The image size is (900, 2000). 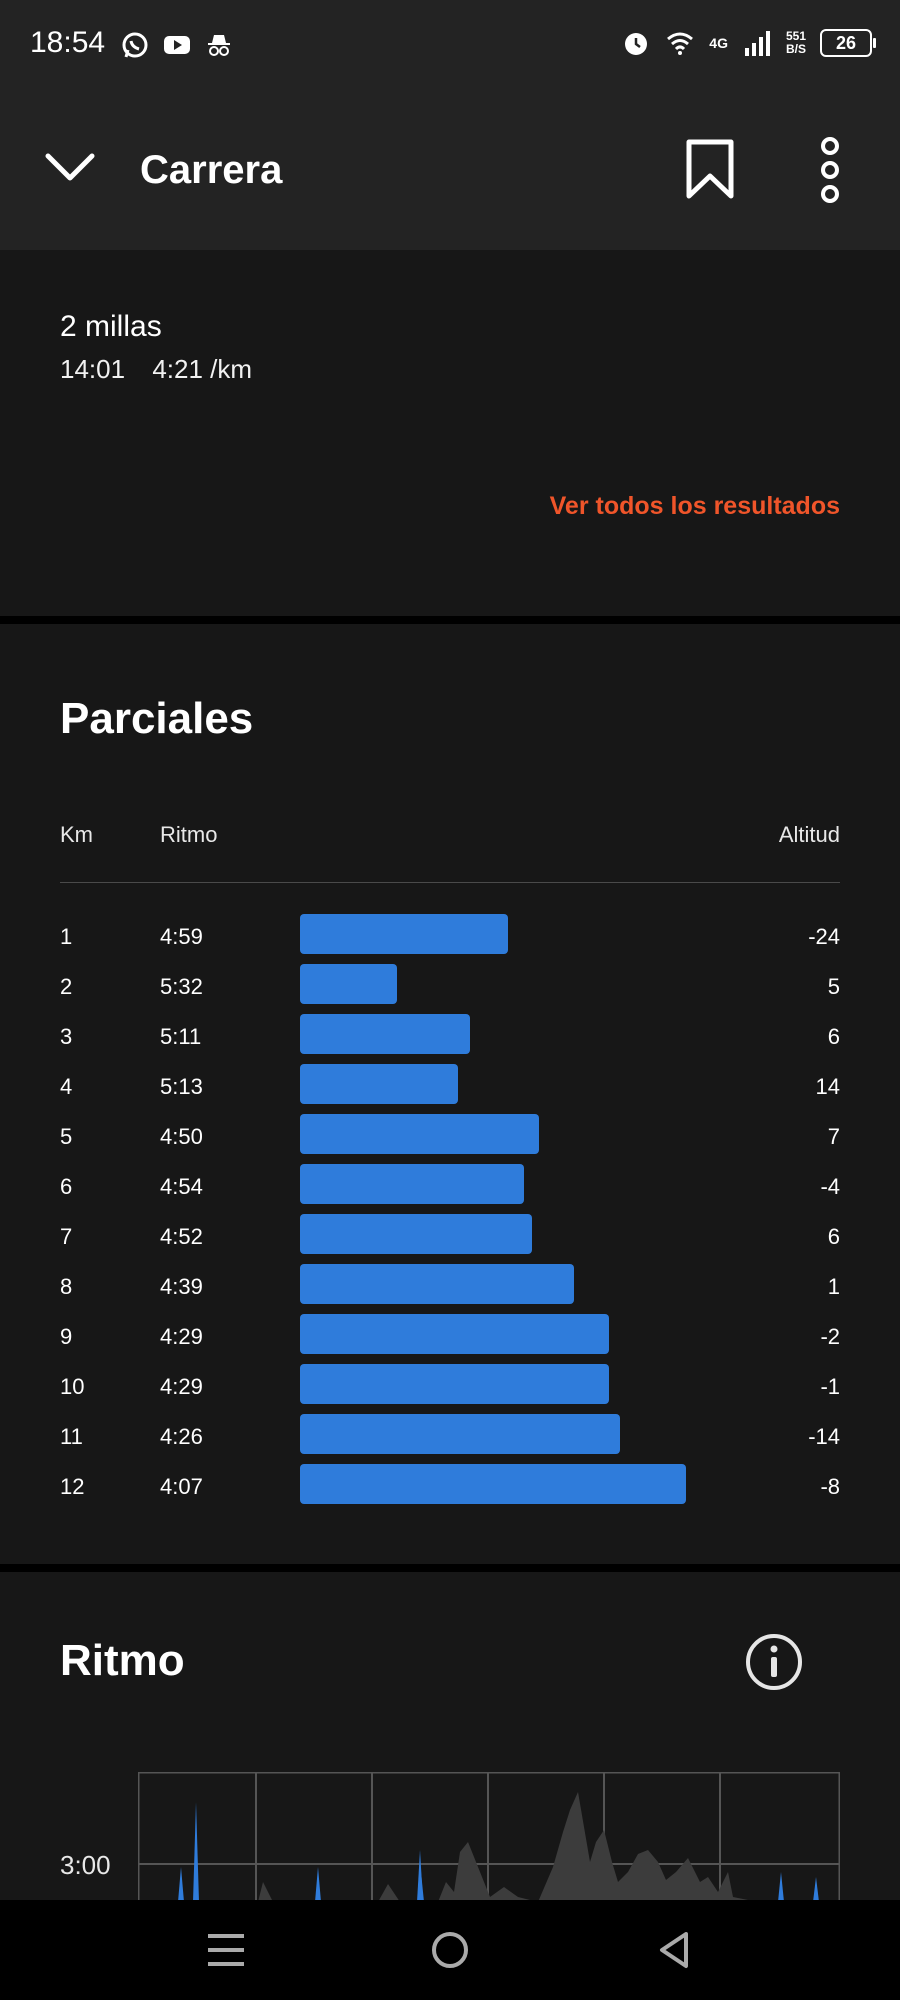 I want to click on split-pace: 5:11, so click(x=181, y=1036).